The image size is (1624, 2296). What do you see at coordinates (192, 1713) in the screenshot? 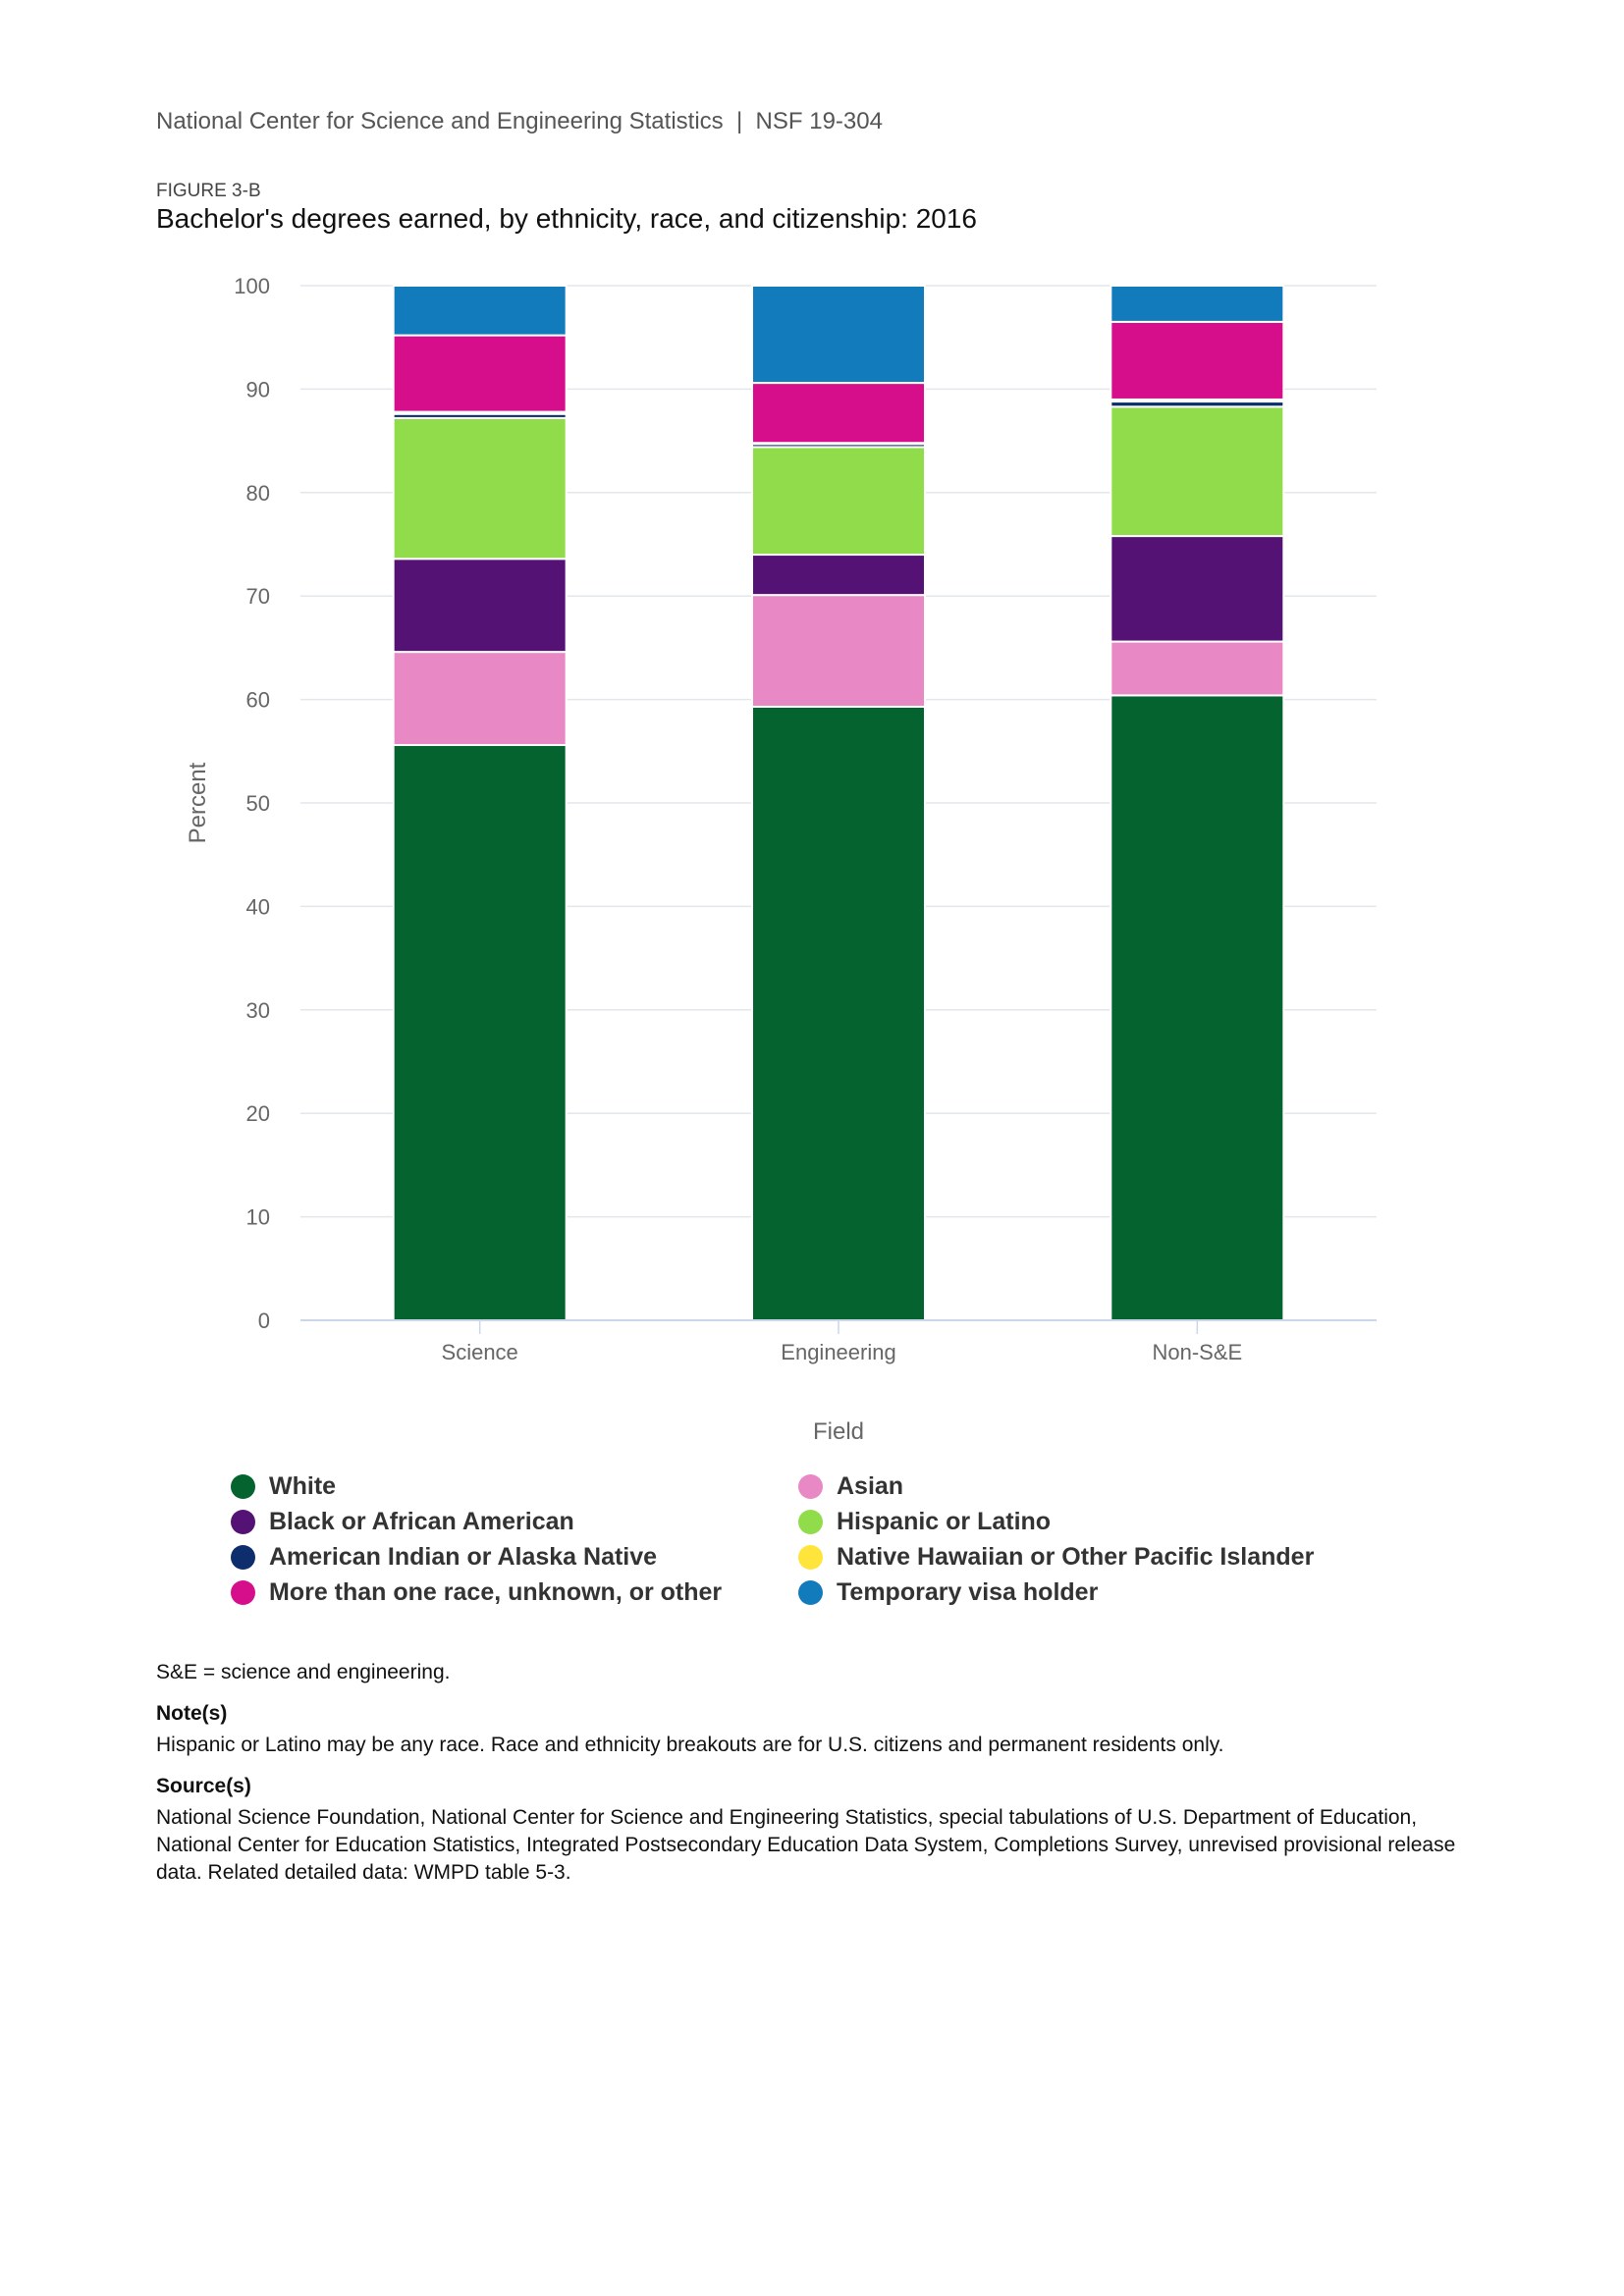
I see `note-heading: Note(s)` at bounding box center [192, 1713].